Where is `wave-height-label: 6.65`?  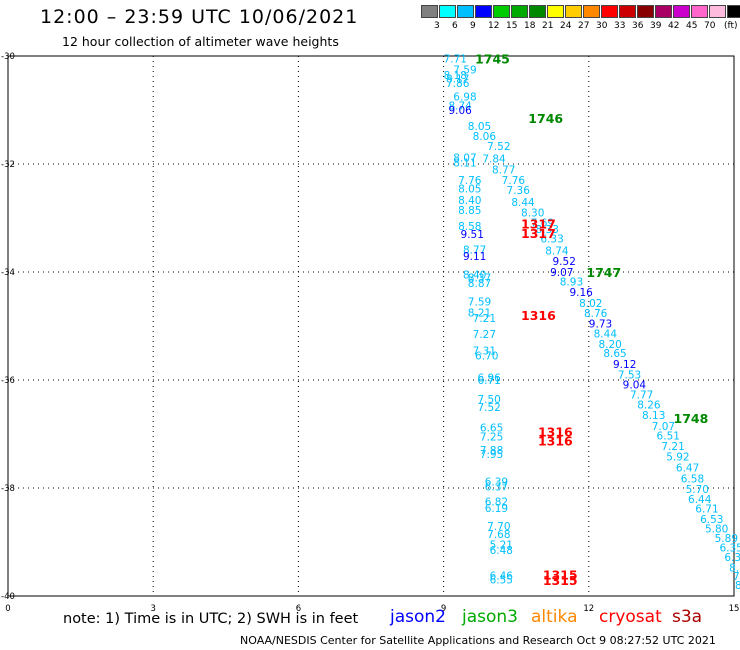 wave-height-label: 6.65 is located at coordinates (491, 429).